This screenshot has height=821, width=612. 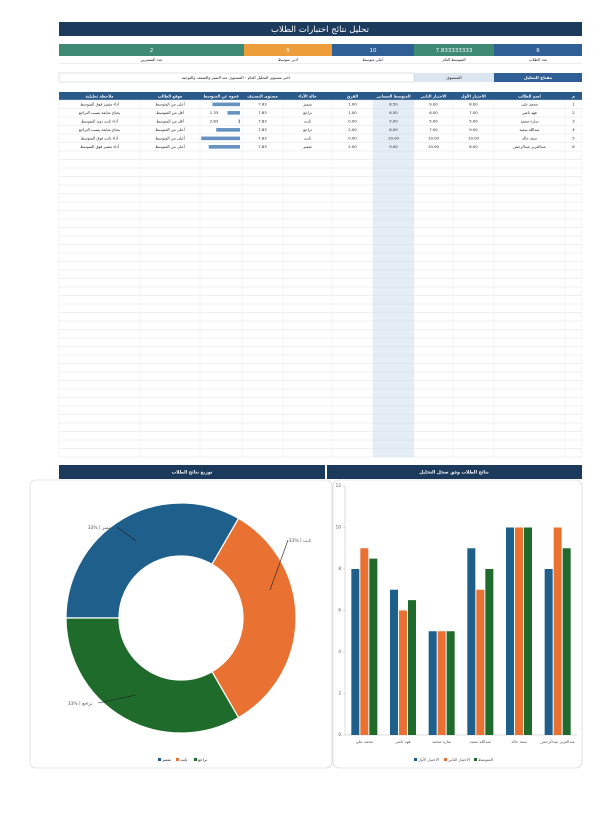 I want to click on cell: سارة محمد, so click(x=529, y=121).